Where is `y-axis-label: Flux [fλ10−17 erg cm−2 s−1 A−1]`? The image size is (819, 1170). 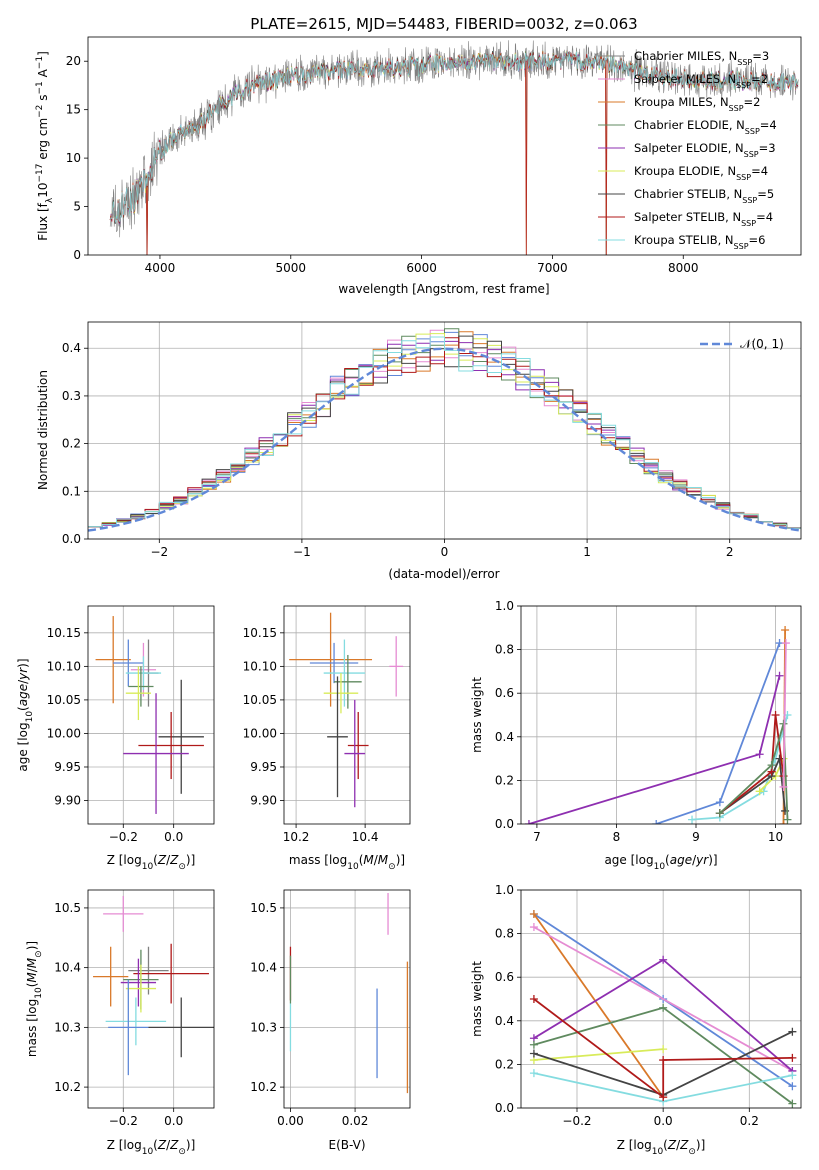
y-axis-label: Flux [fλ10−17 erg cm−2 s−1 A−1] is located at coordinates (45, 146).